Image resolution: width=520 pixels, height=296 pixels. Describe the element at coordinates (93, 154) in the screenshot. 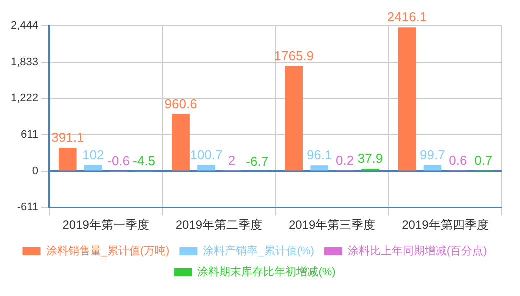

I see `data-label: 102` at that location.